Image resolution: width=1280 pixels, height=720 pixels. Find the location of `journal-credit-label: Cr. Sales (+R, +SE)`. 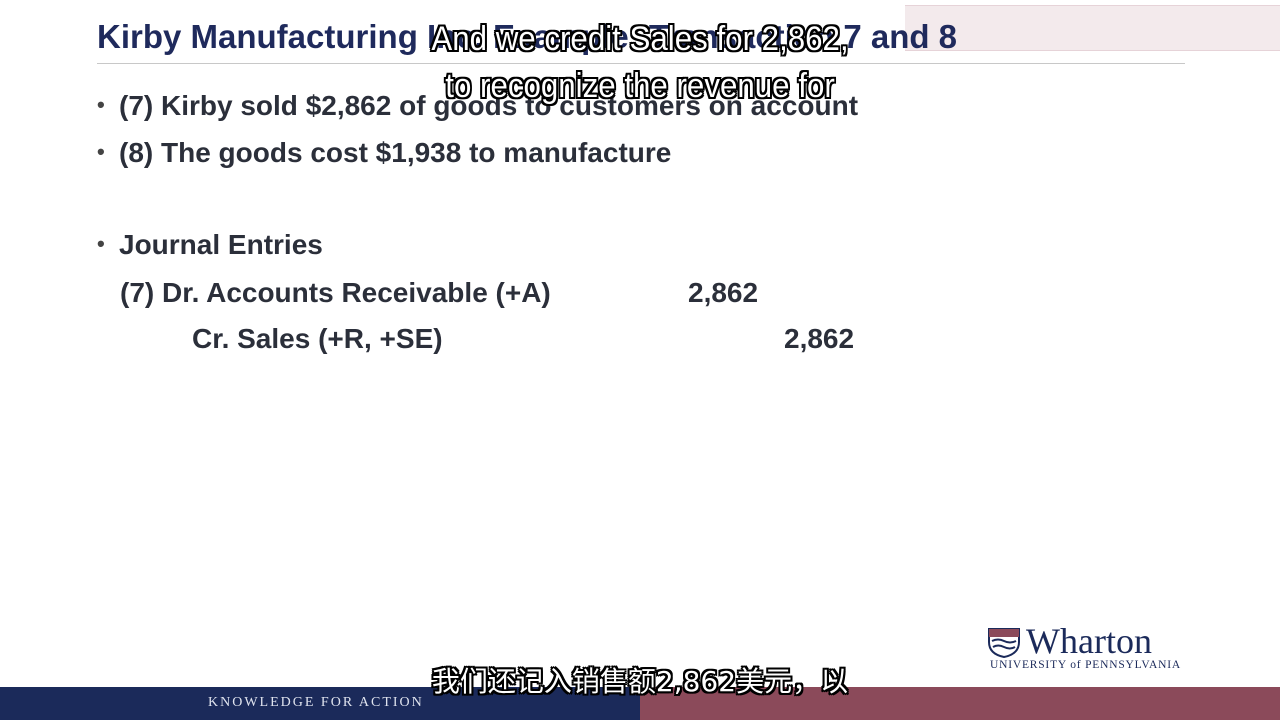

journal-credit-label: Cr. Sales (+R, +SE) is located at coordinates (317, 338).